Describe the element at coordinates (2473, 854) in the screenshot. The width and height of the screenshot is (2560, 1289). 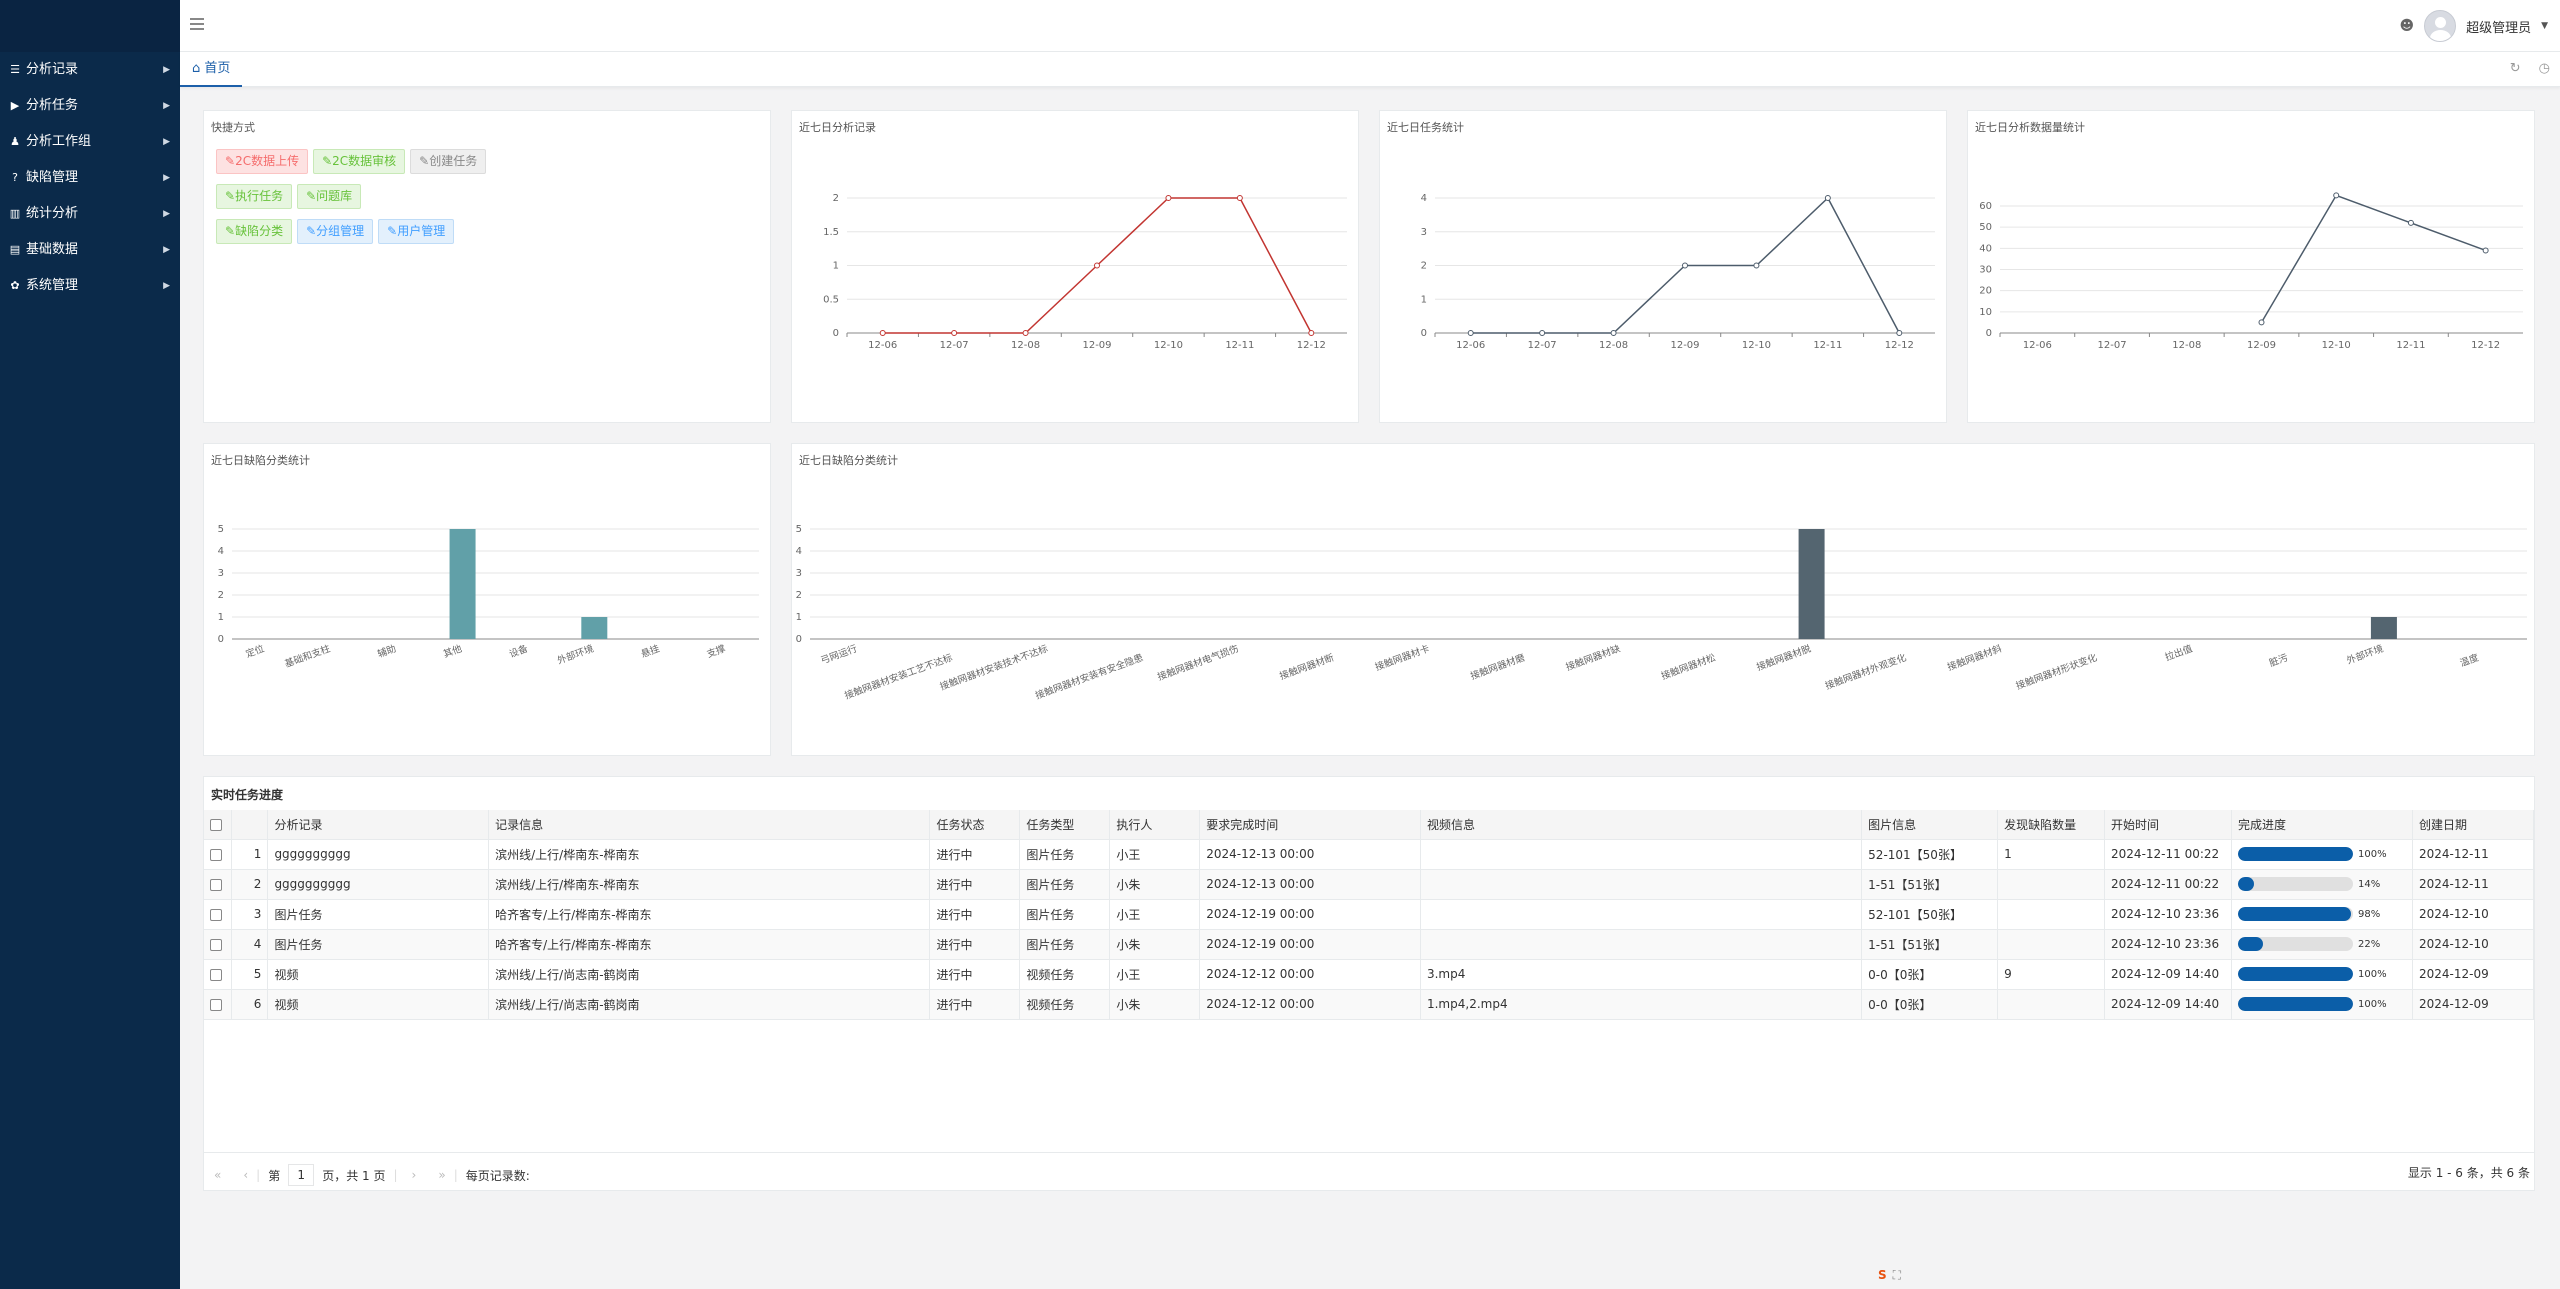
I see `cell-created: 2024-12-11` at that location.